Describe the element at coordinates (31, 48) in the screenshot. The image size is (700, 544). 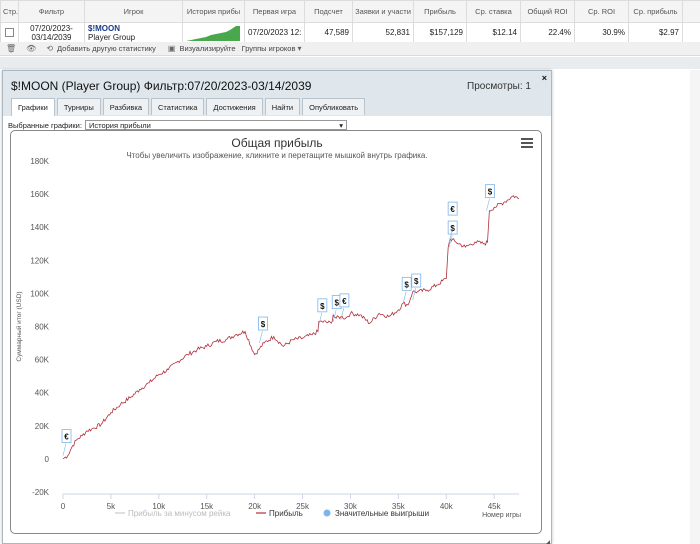
I see `eye-icon: 👁` at that location.